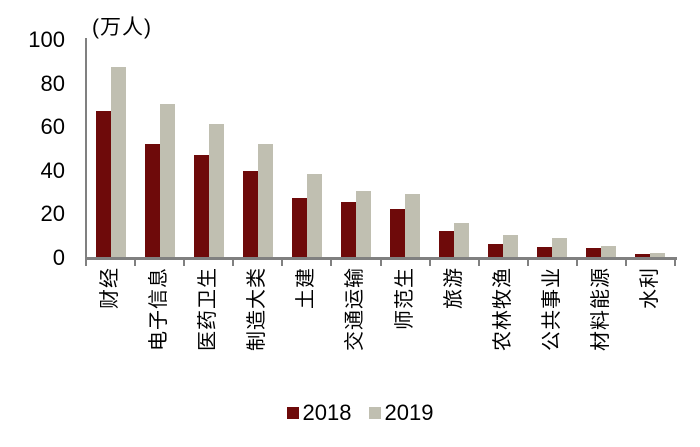 The image size is (700, 447). I want to click on y-axis-tick-label: 80, so click(52, 83).